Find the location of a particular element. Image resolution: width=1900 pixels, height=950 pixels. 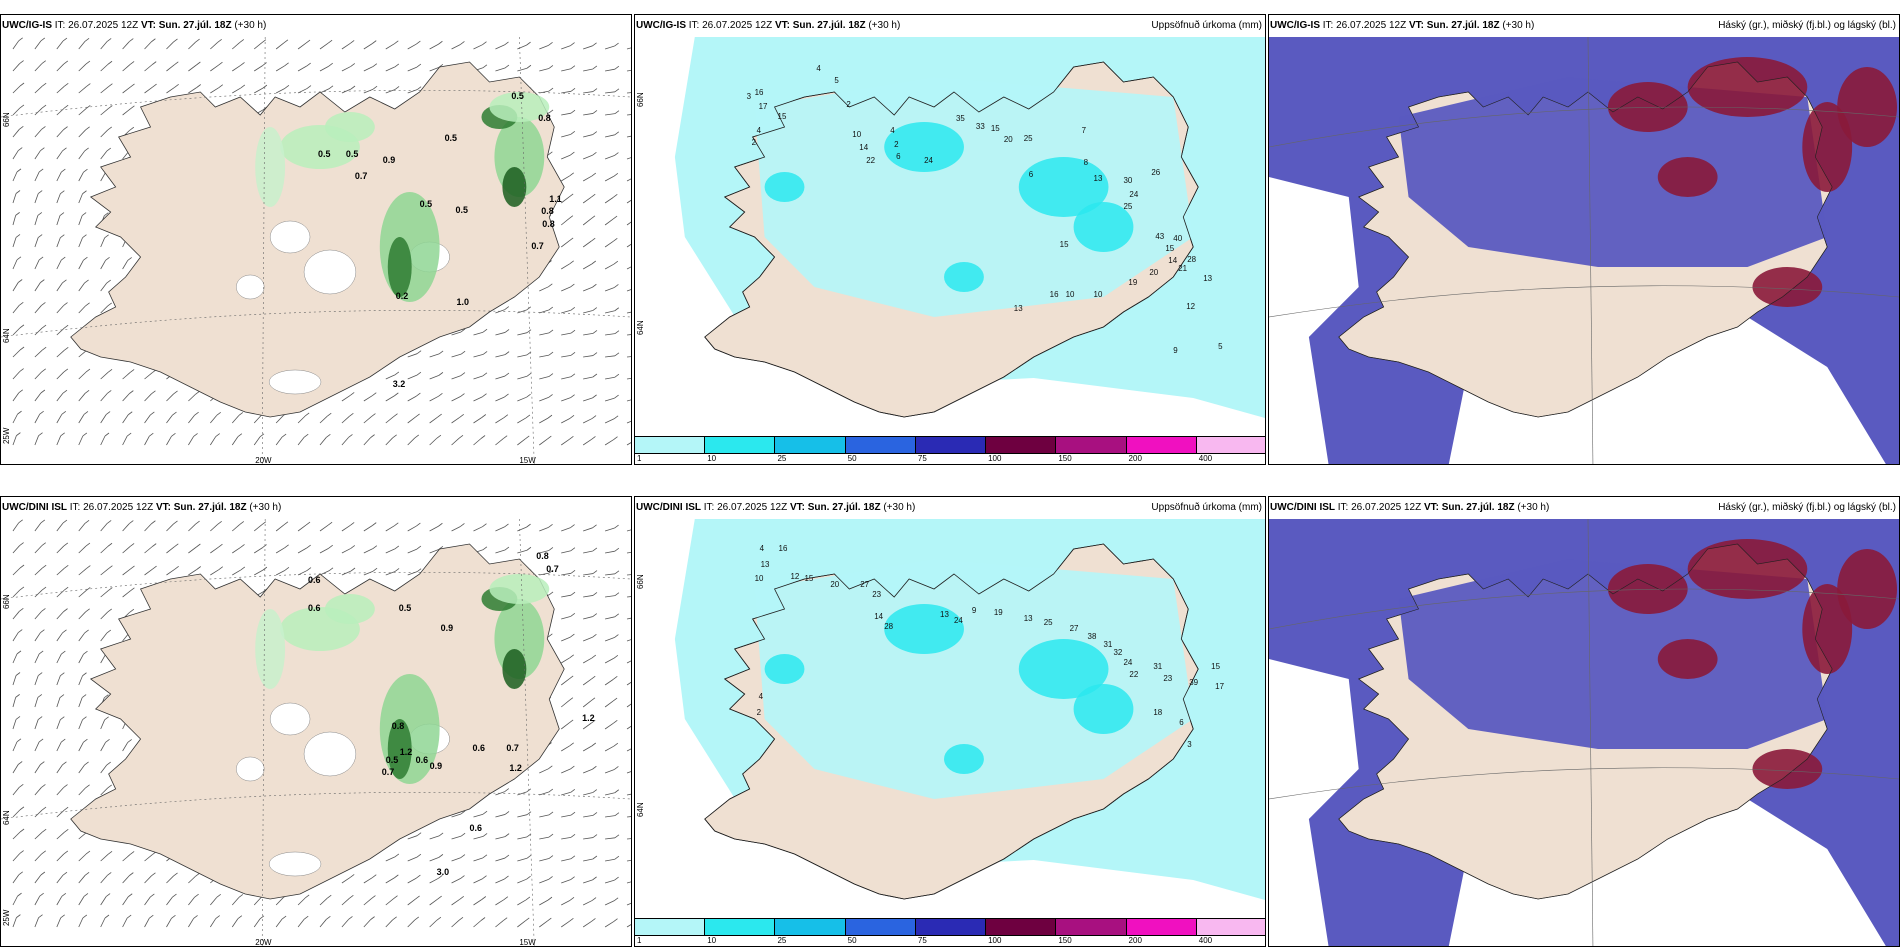

land-iceland is located at coordinates (317, 239).